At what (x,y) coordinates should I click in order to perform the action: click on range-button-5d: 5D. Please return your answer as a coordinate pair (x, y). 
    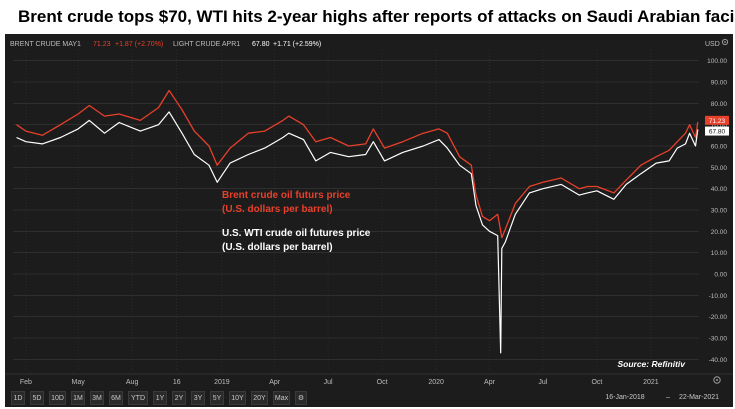
    Looking at the image, I should click on (37, 398).